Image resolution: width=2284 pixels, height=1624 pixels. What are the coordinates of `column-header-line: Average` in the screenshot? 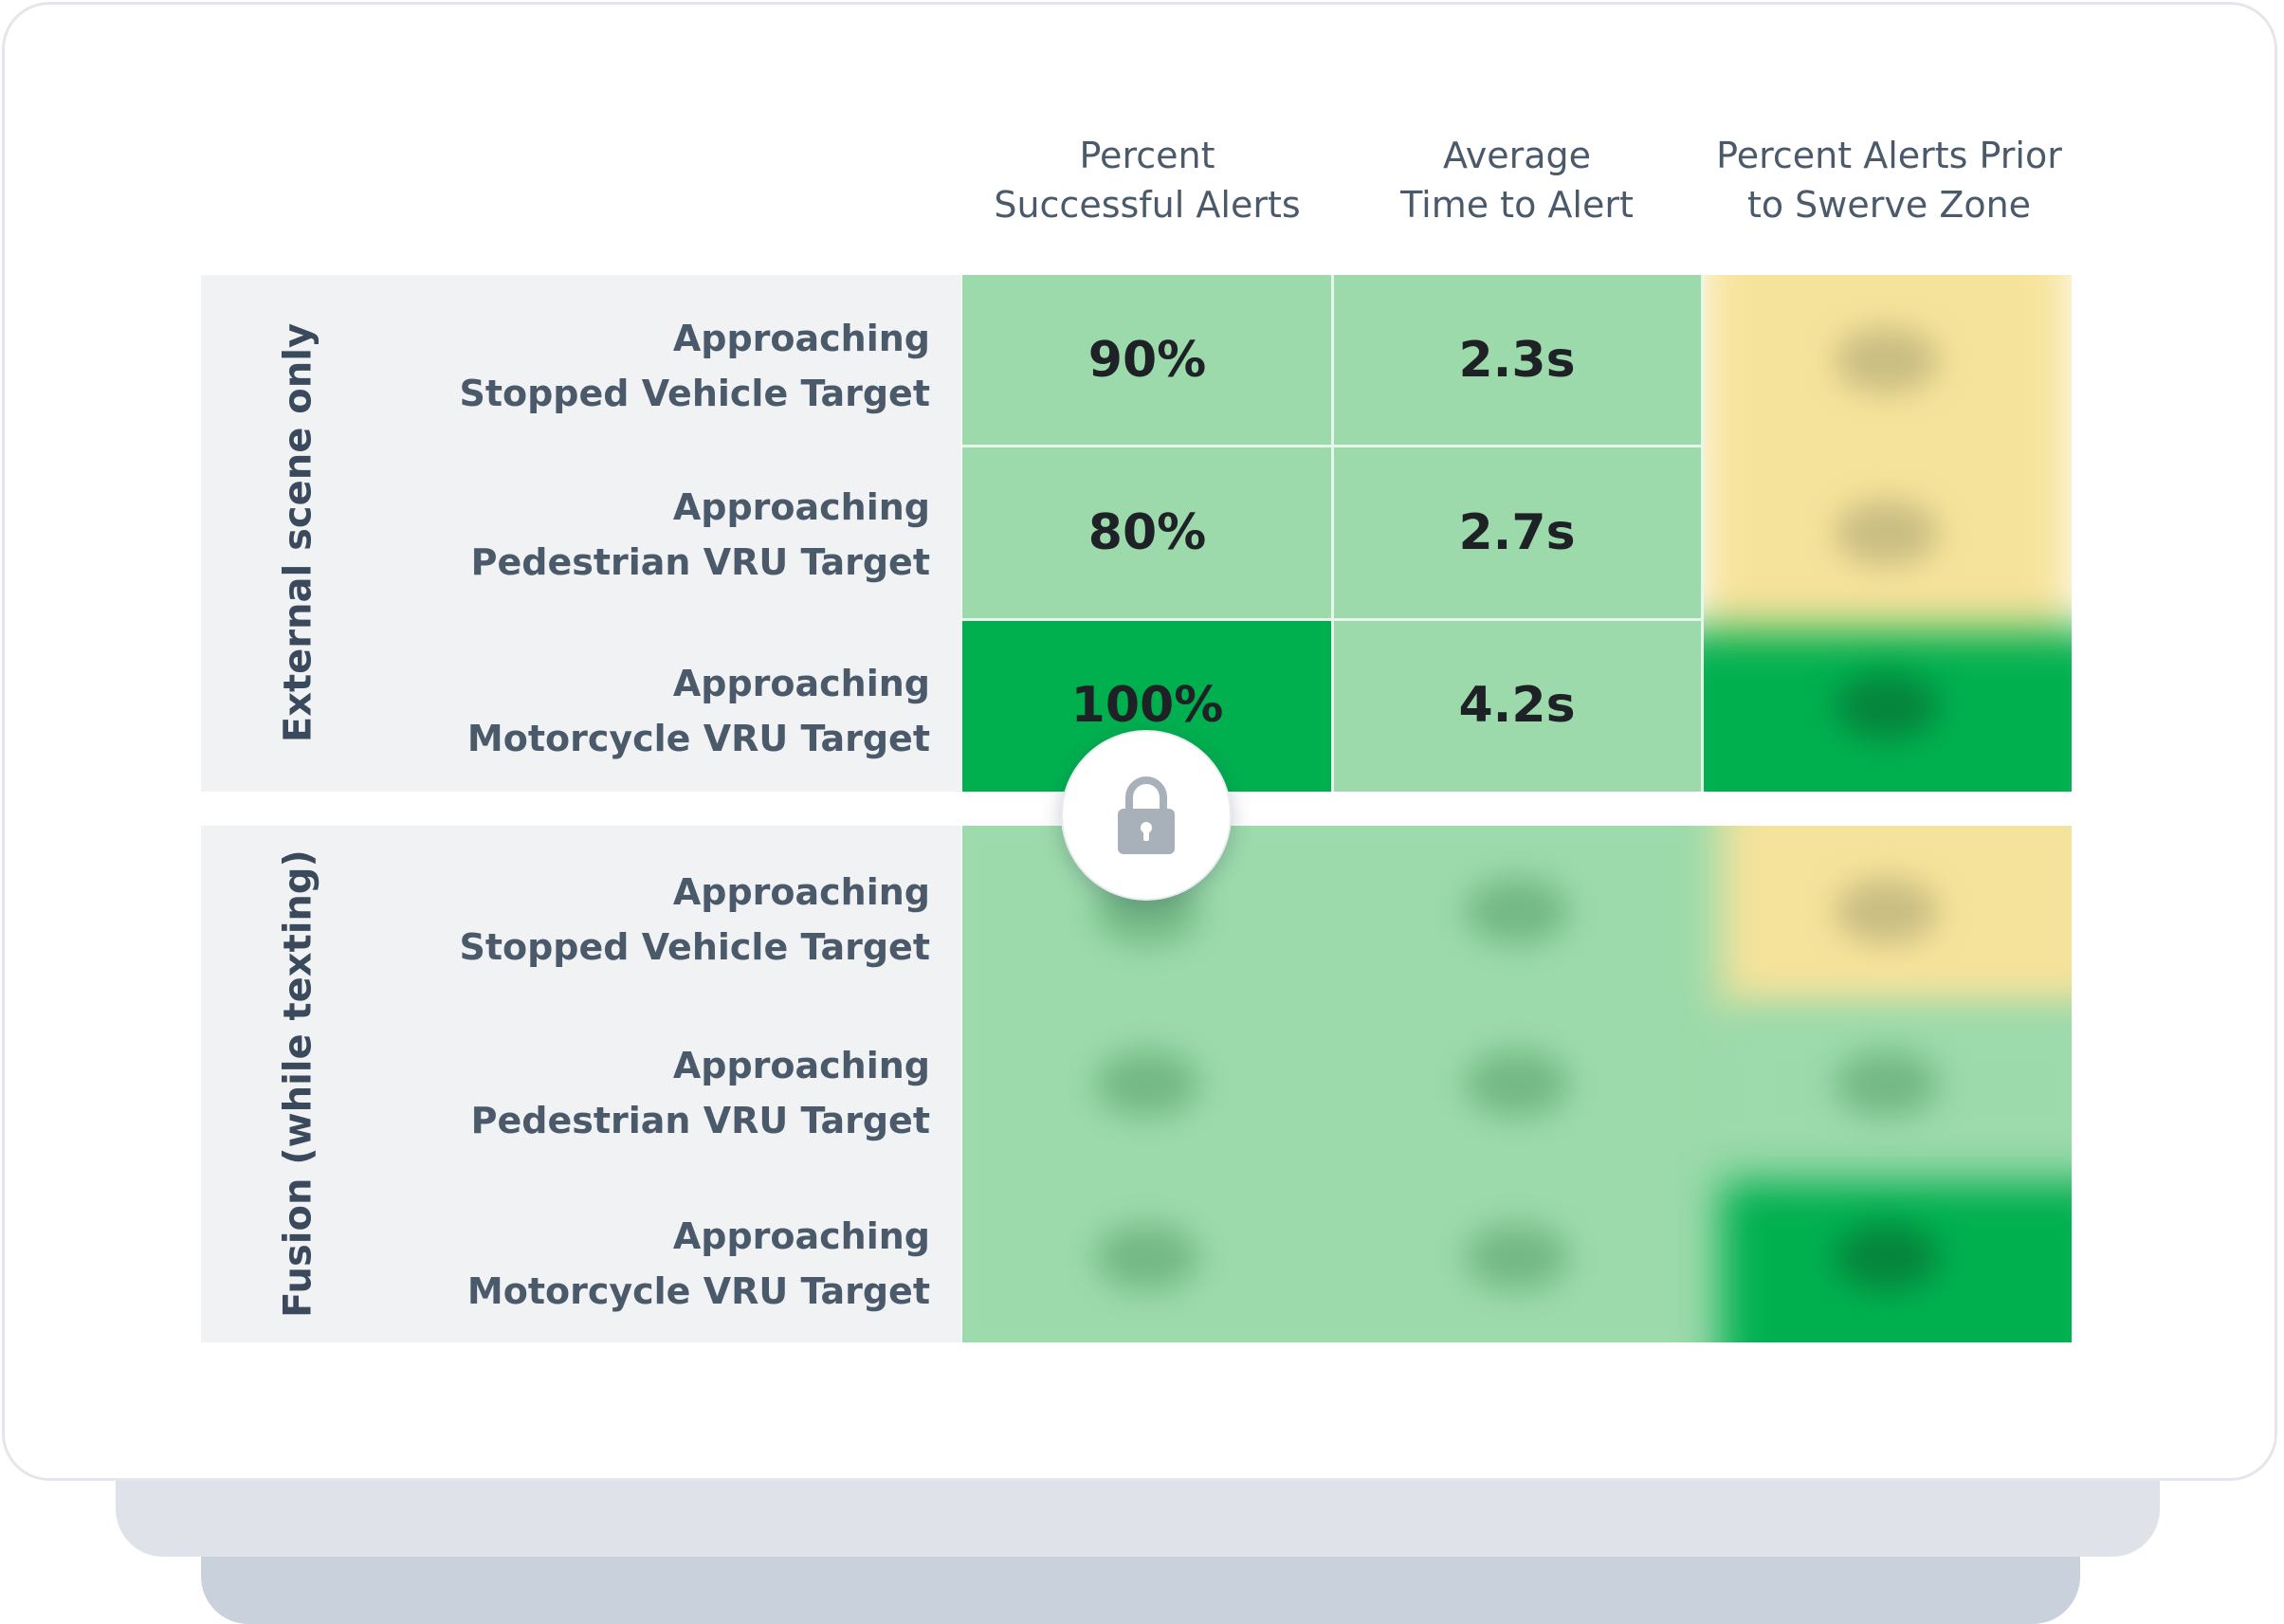 It's located at (1517, 155).